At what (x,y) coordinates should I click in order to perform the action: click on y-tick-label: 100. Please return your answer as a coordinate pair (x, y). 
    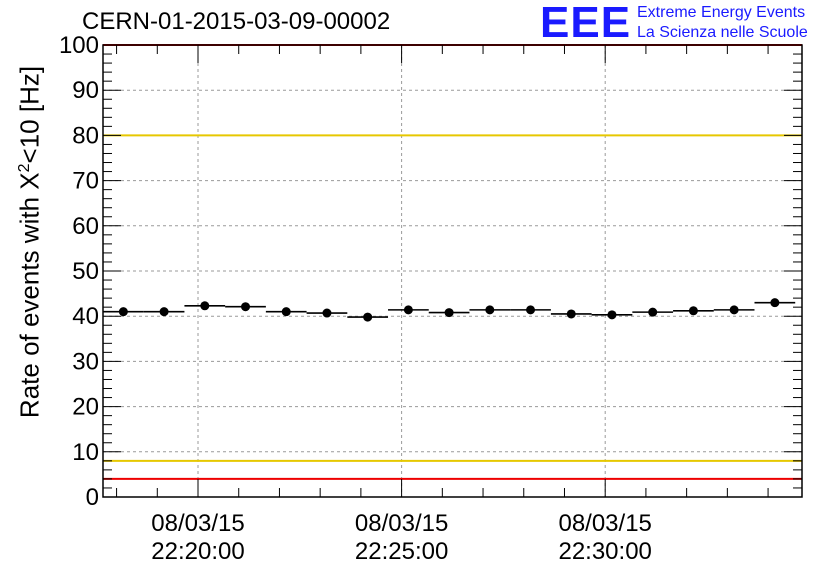
    Looking at the image, I should click on (79, 45).